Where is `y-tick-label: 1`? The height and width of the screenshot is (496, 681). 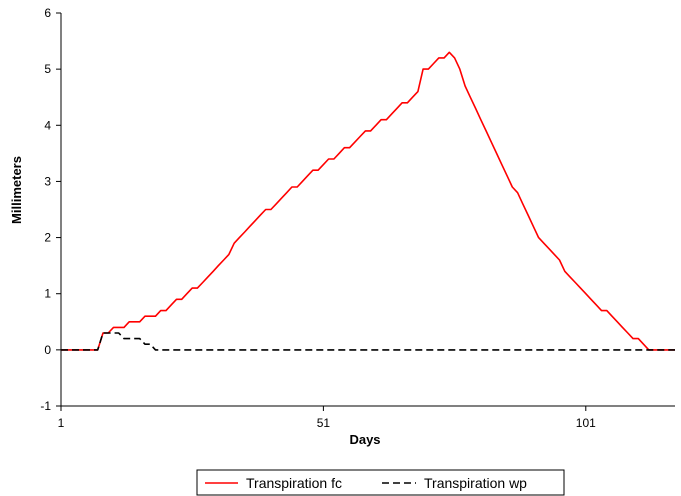
y-tick-label: 1 is located at coordinates (47, 294).